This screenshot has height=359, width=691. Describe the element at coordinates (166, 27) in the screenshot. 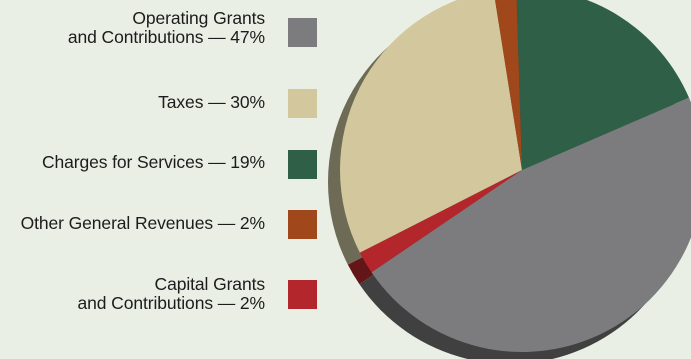

I see `legend-label-operating-grants: Operating Grants and Contributions — 47%` at that location.